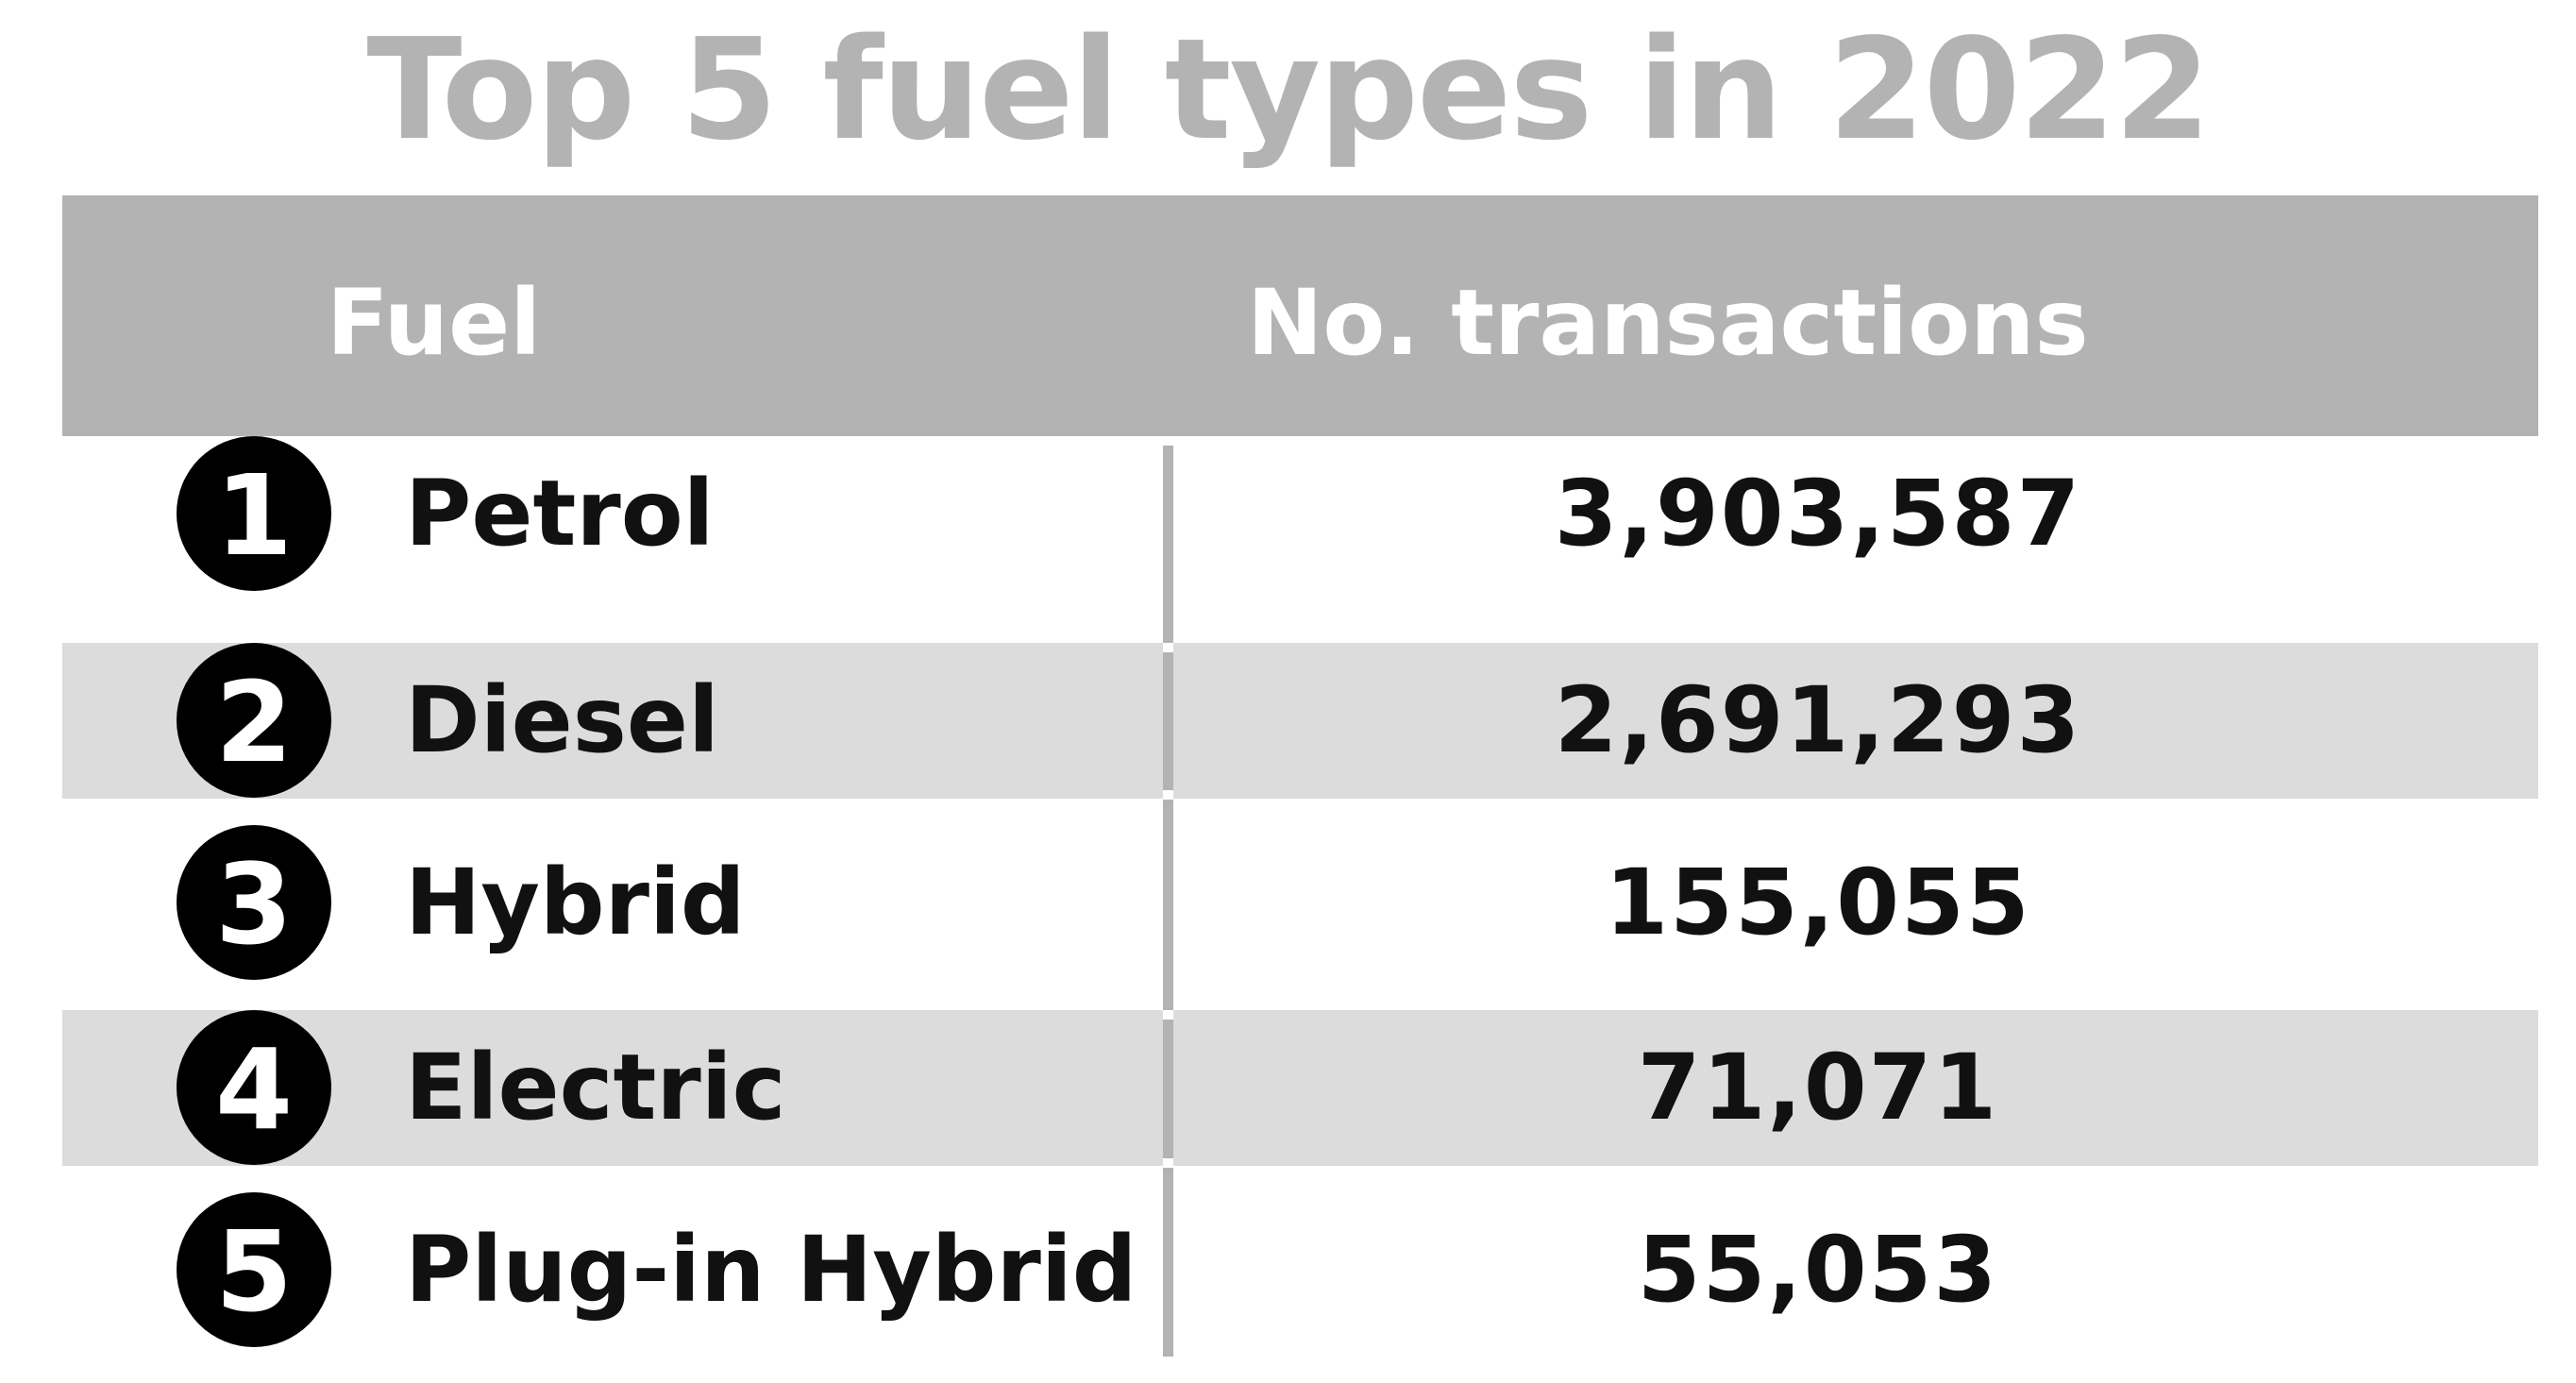  What do you see at coordinates (1300, 903) in the screenshot?
I see `table-row: 3 Hybrid 155,055` at bounding box center [1300, 903].